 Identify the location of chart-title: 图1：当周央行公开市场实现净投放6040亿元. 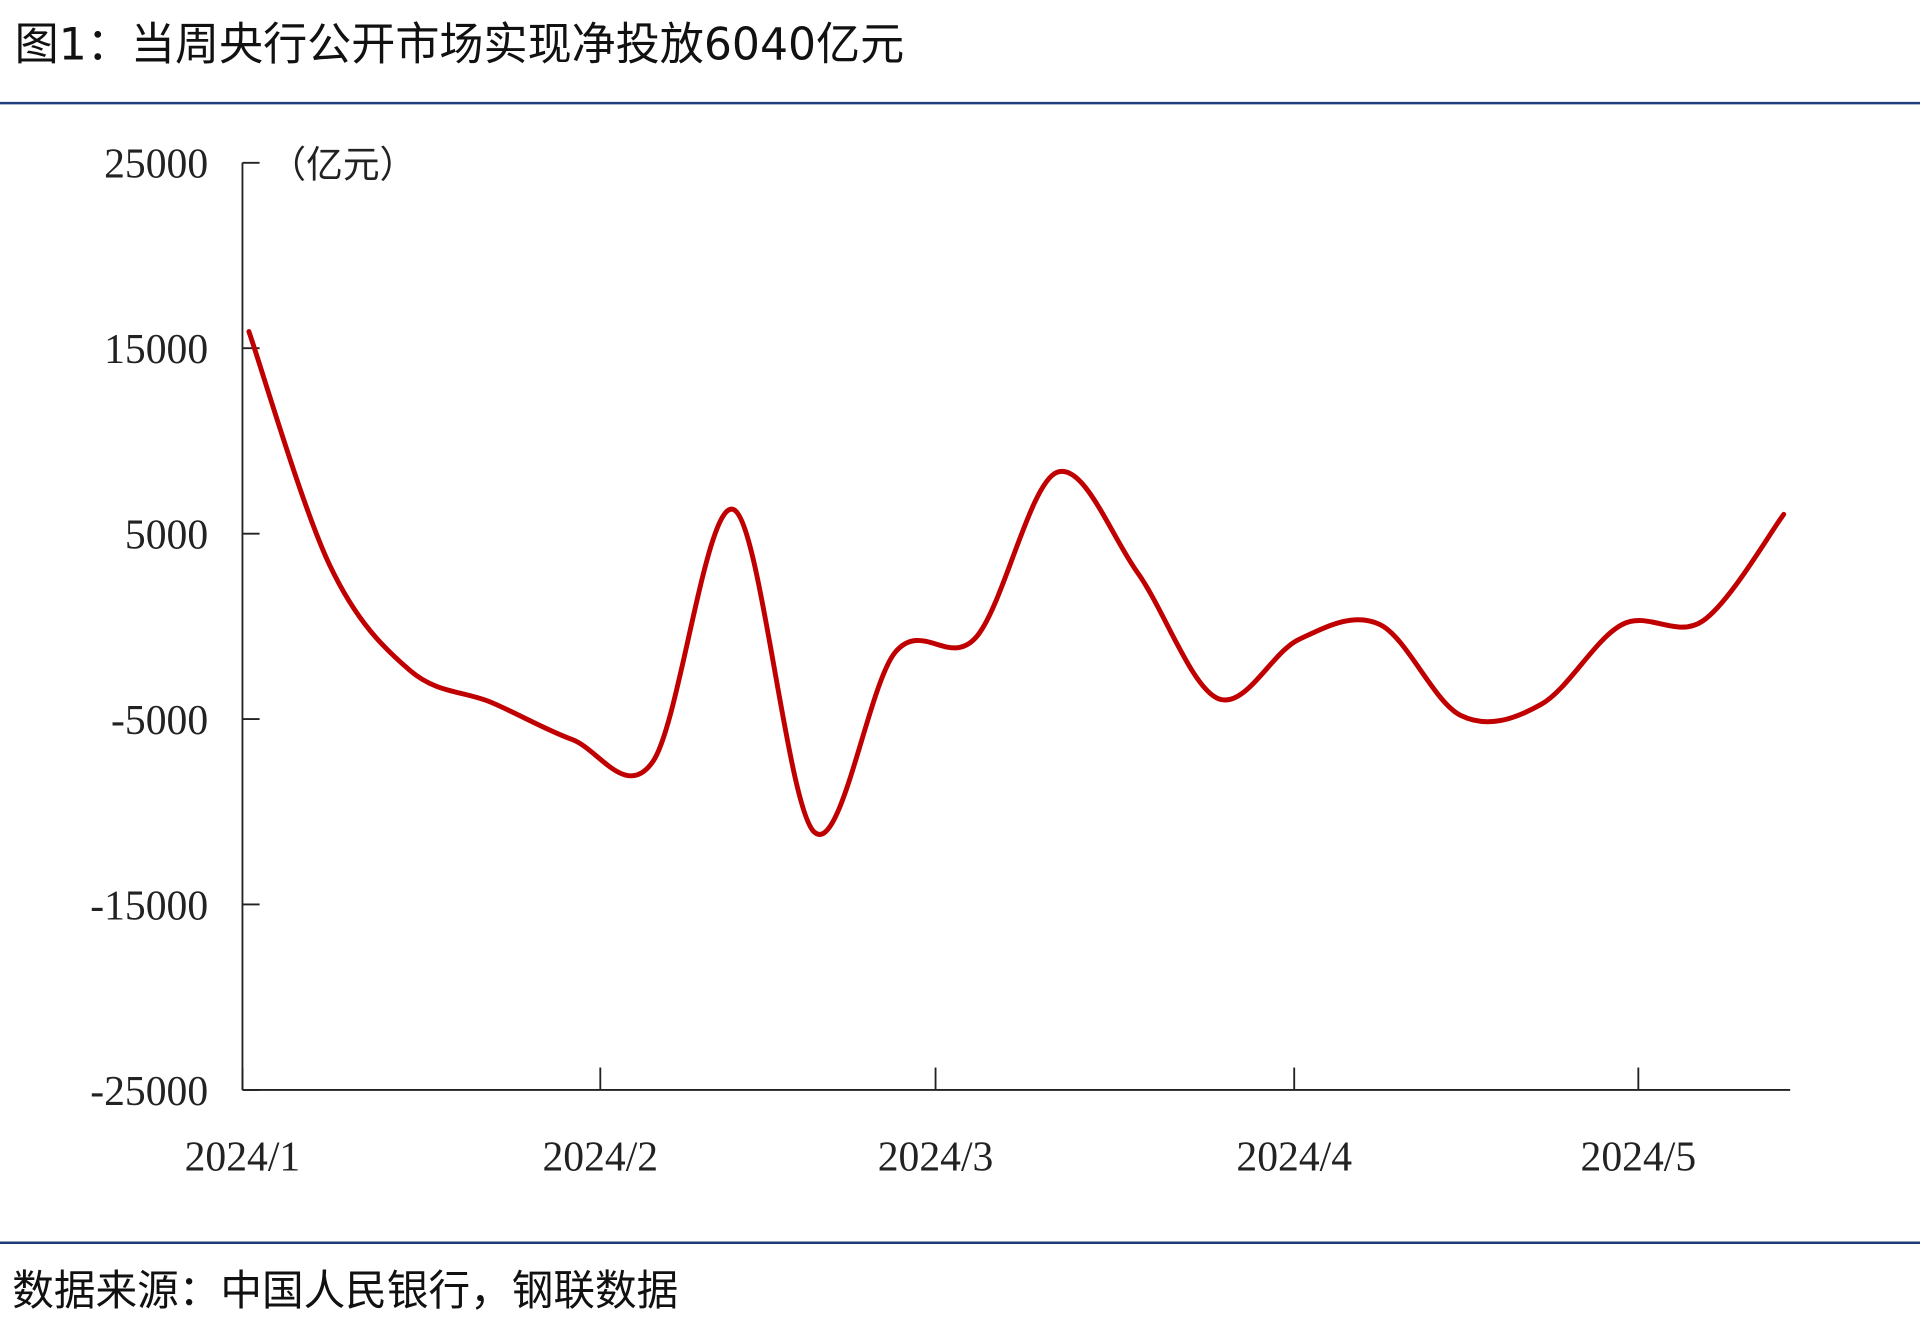
(460, 44).